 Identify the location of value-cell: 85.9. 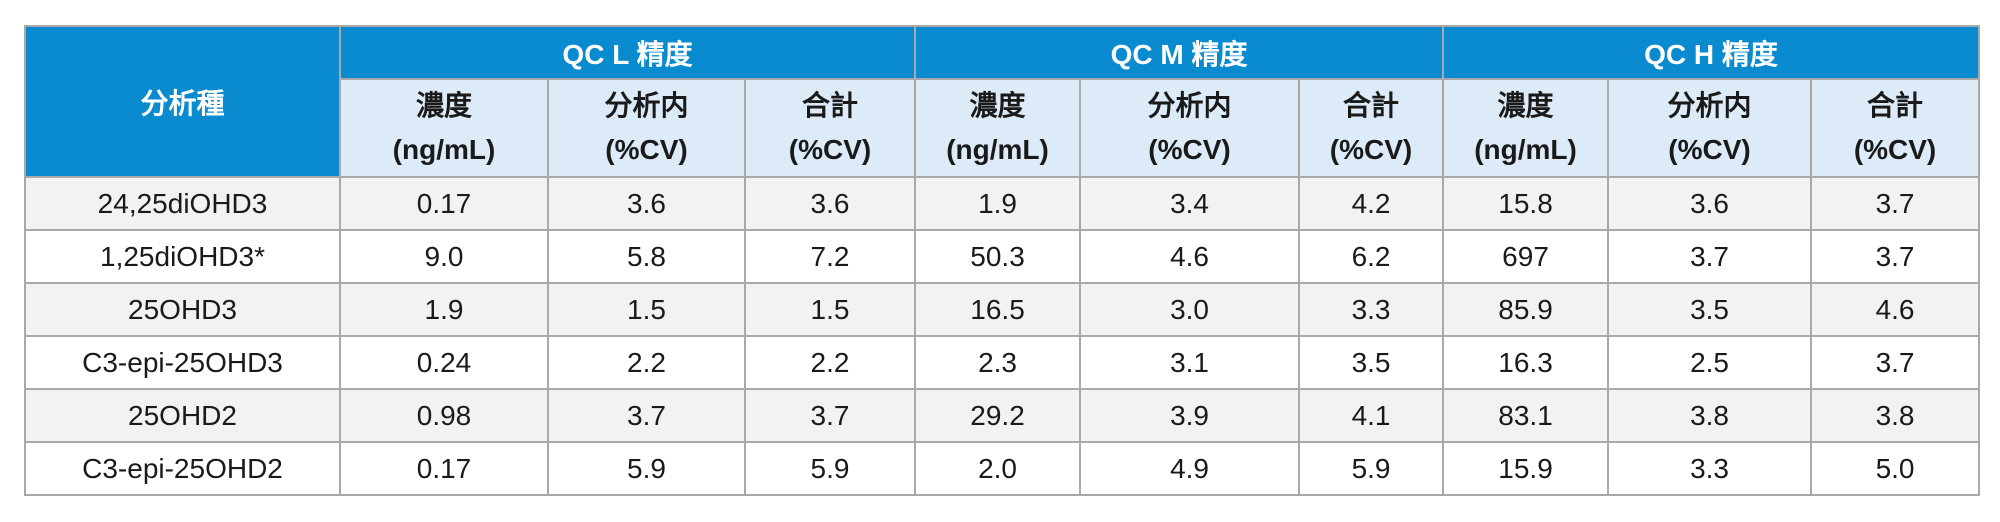
(1526, 309).